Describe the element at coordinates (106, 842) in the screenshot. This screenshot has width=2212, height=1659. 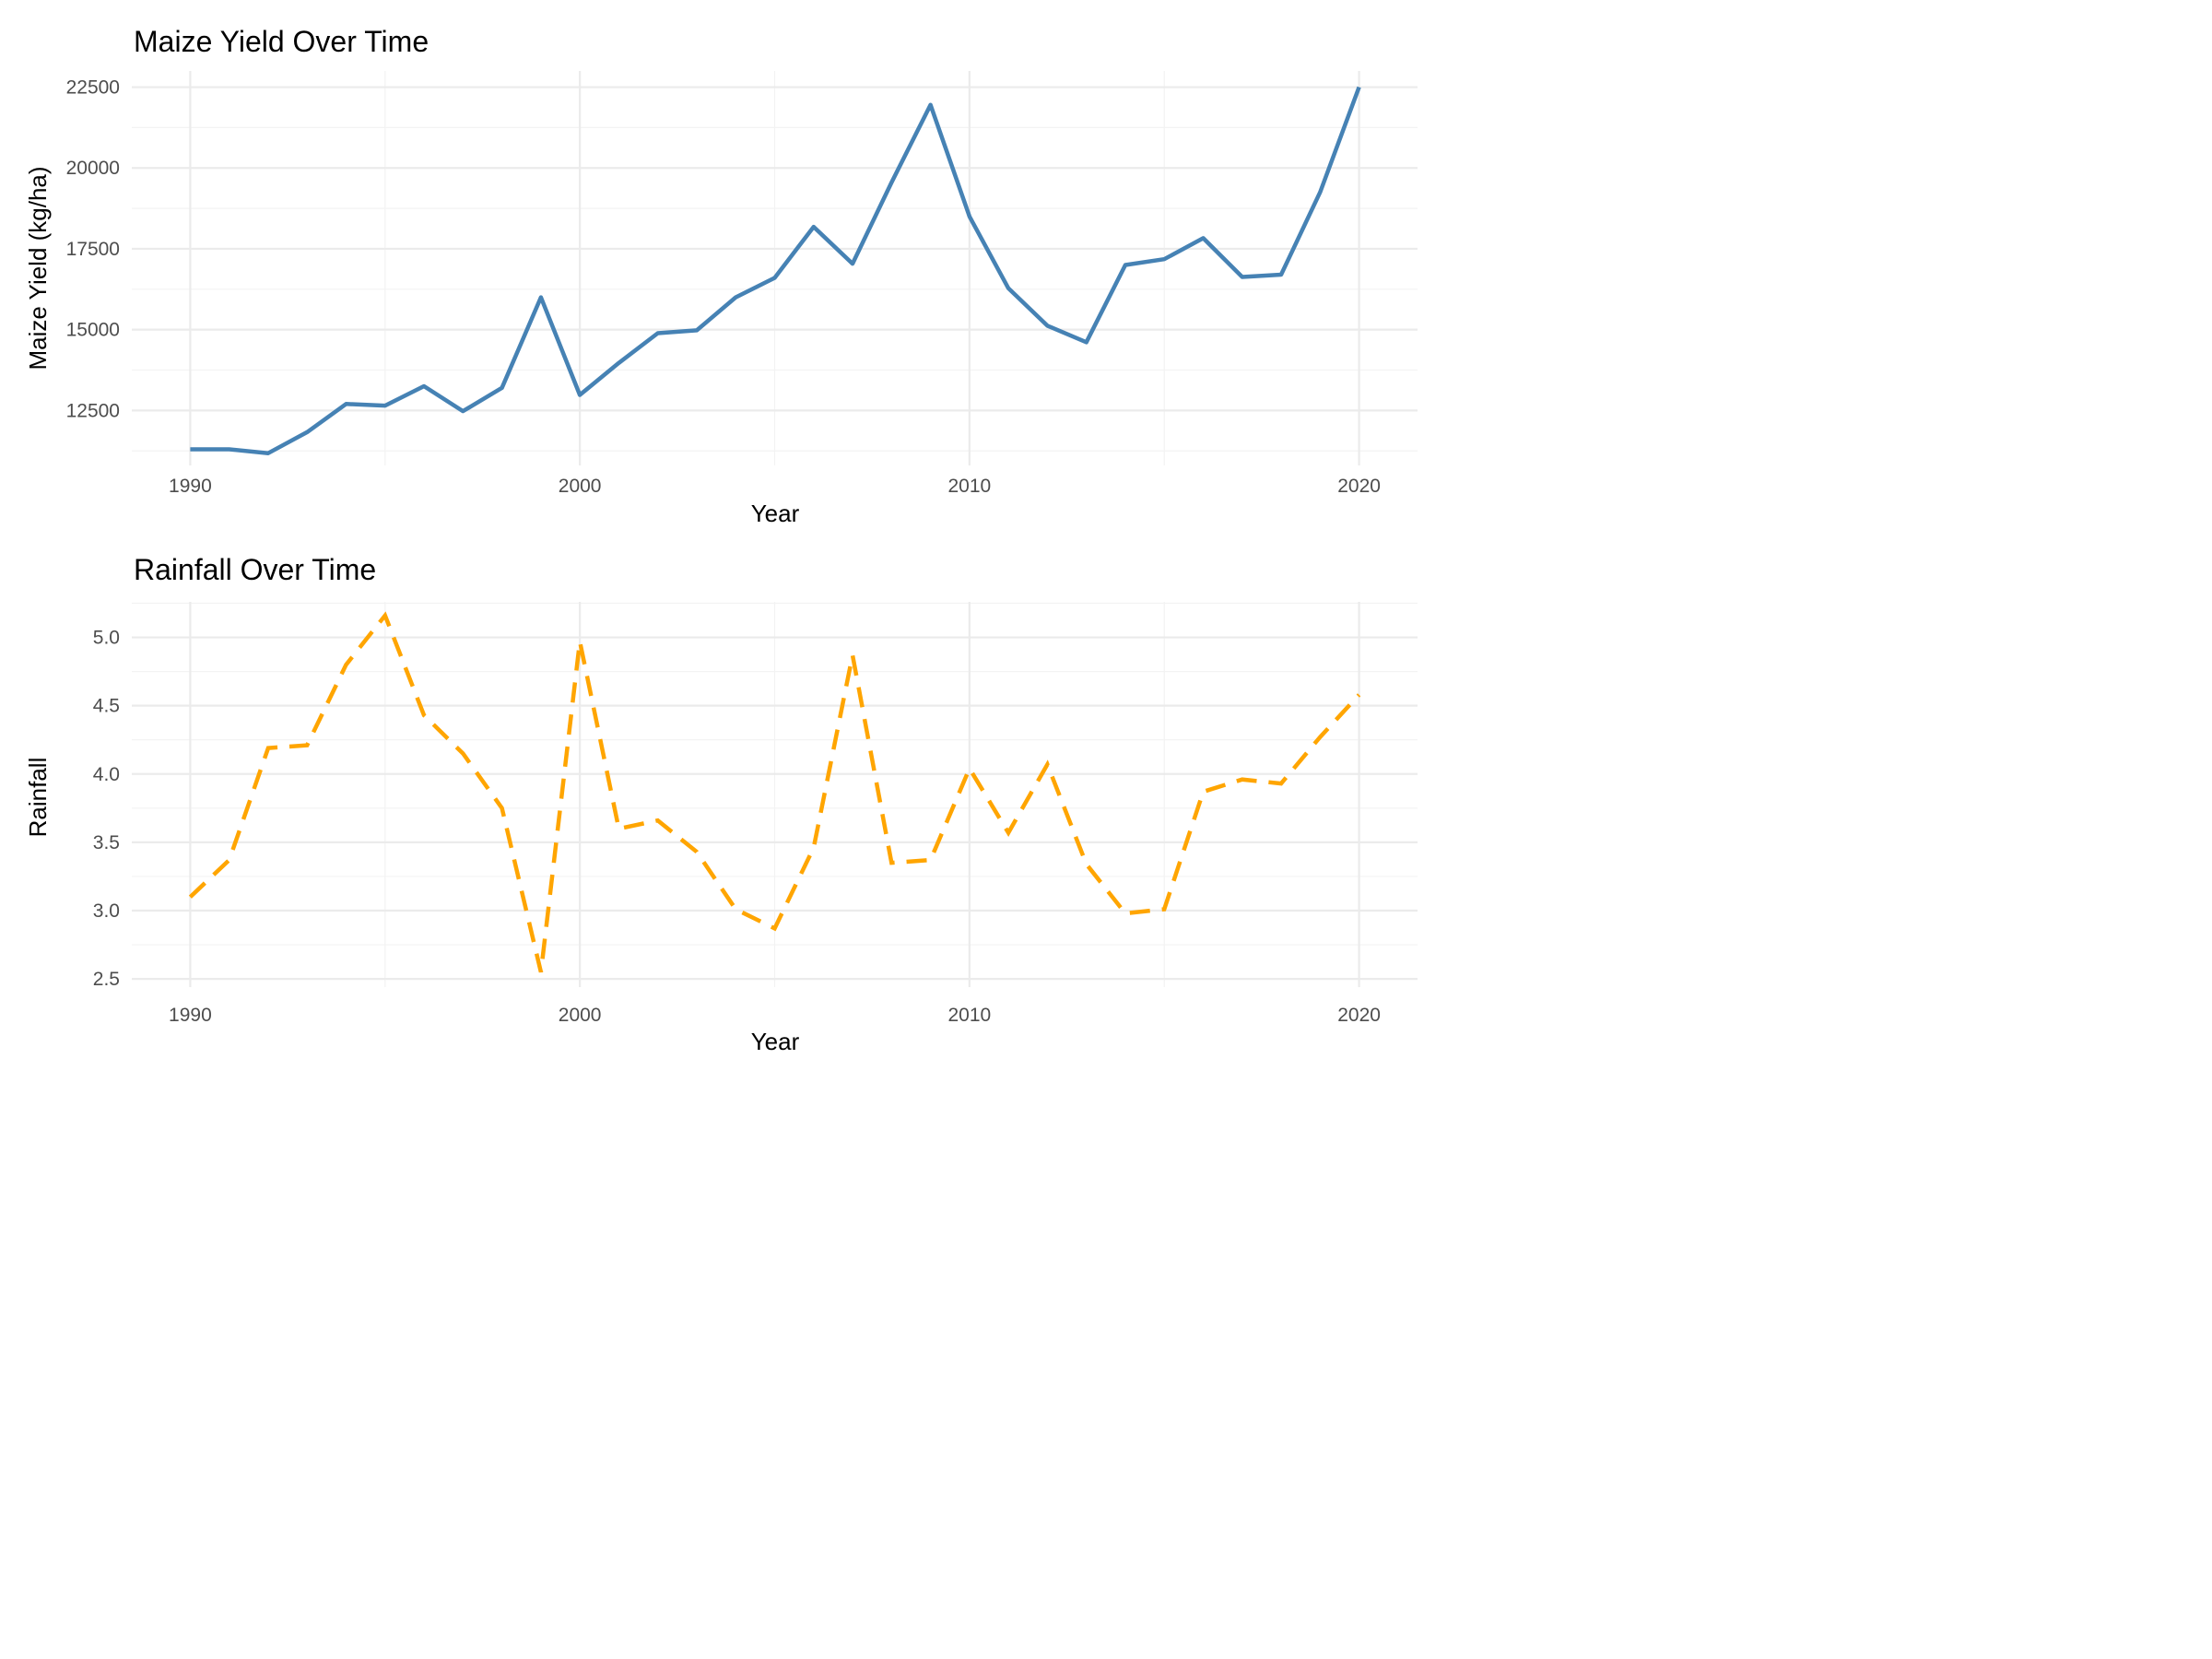
I see `y-tick-label: 3.5` at that location.